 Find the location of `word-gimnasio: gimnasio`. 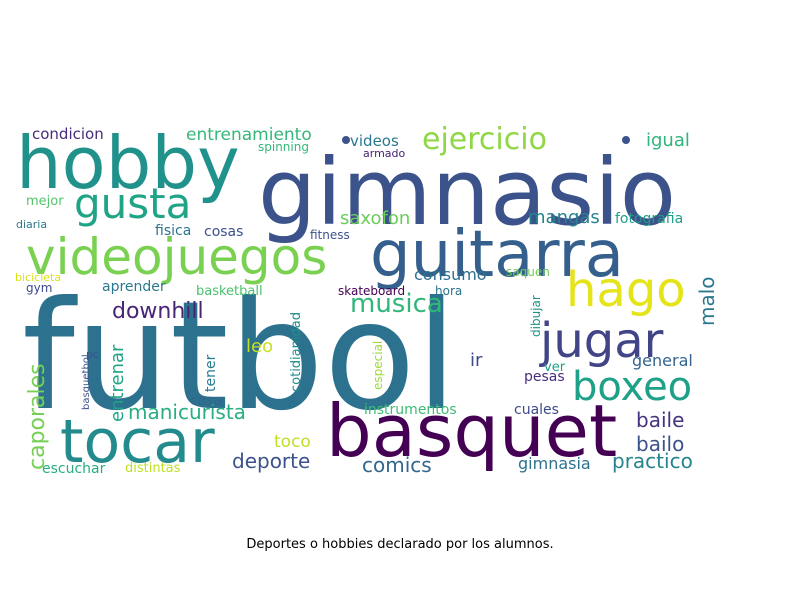

word-gimnasio: gimnasio is located at coordinates (467, 192).